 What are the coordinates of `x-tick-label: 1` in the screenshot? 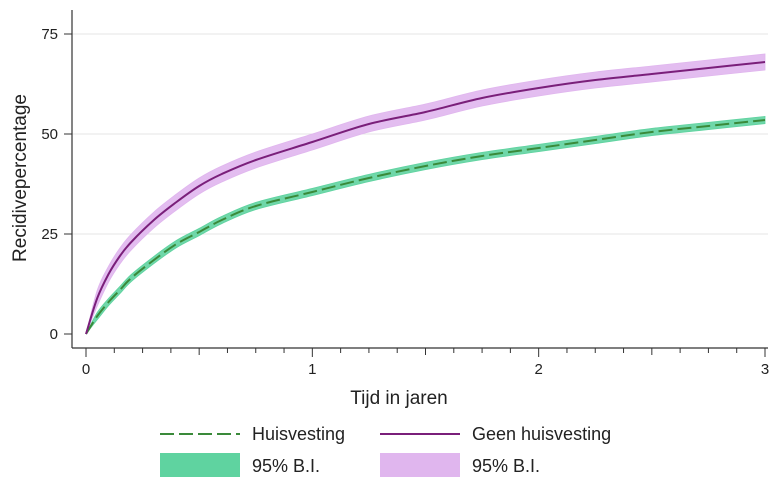 It's located at (312, 369).